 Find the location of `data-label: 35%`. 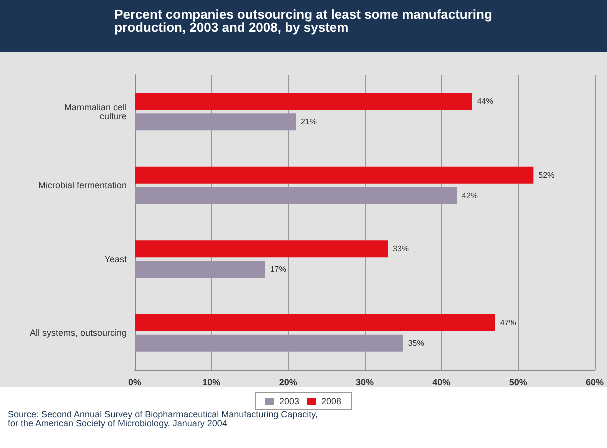

data-label: 35% is located at coordinates (416, 343).